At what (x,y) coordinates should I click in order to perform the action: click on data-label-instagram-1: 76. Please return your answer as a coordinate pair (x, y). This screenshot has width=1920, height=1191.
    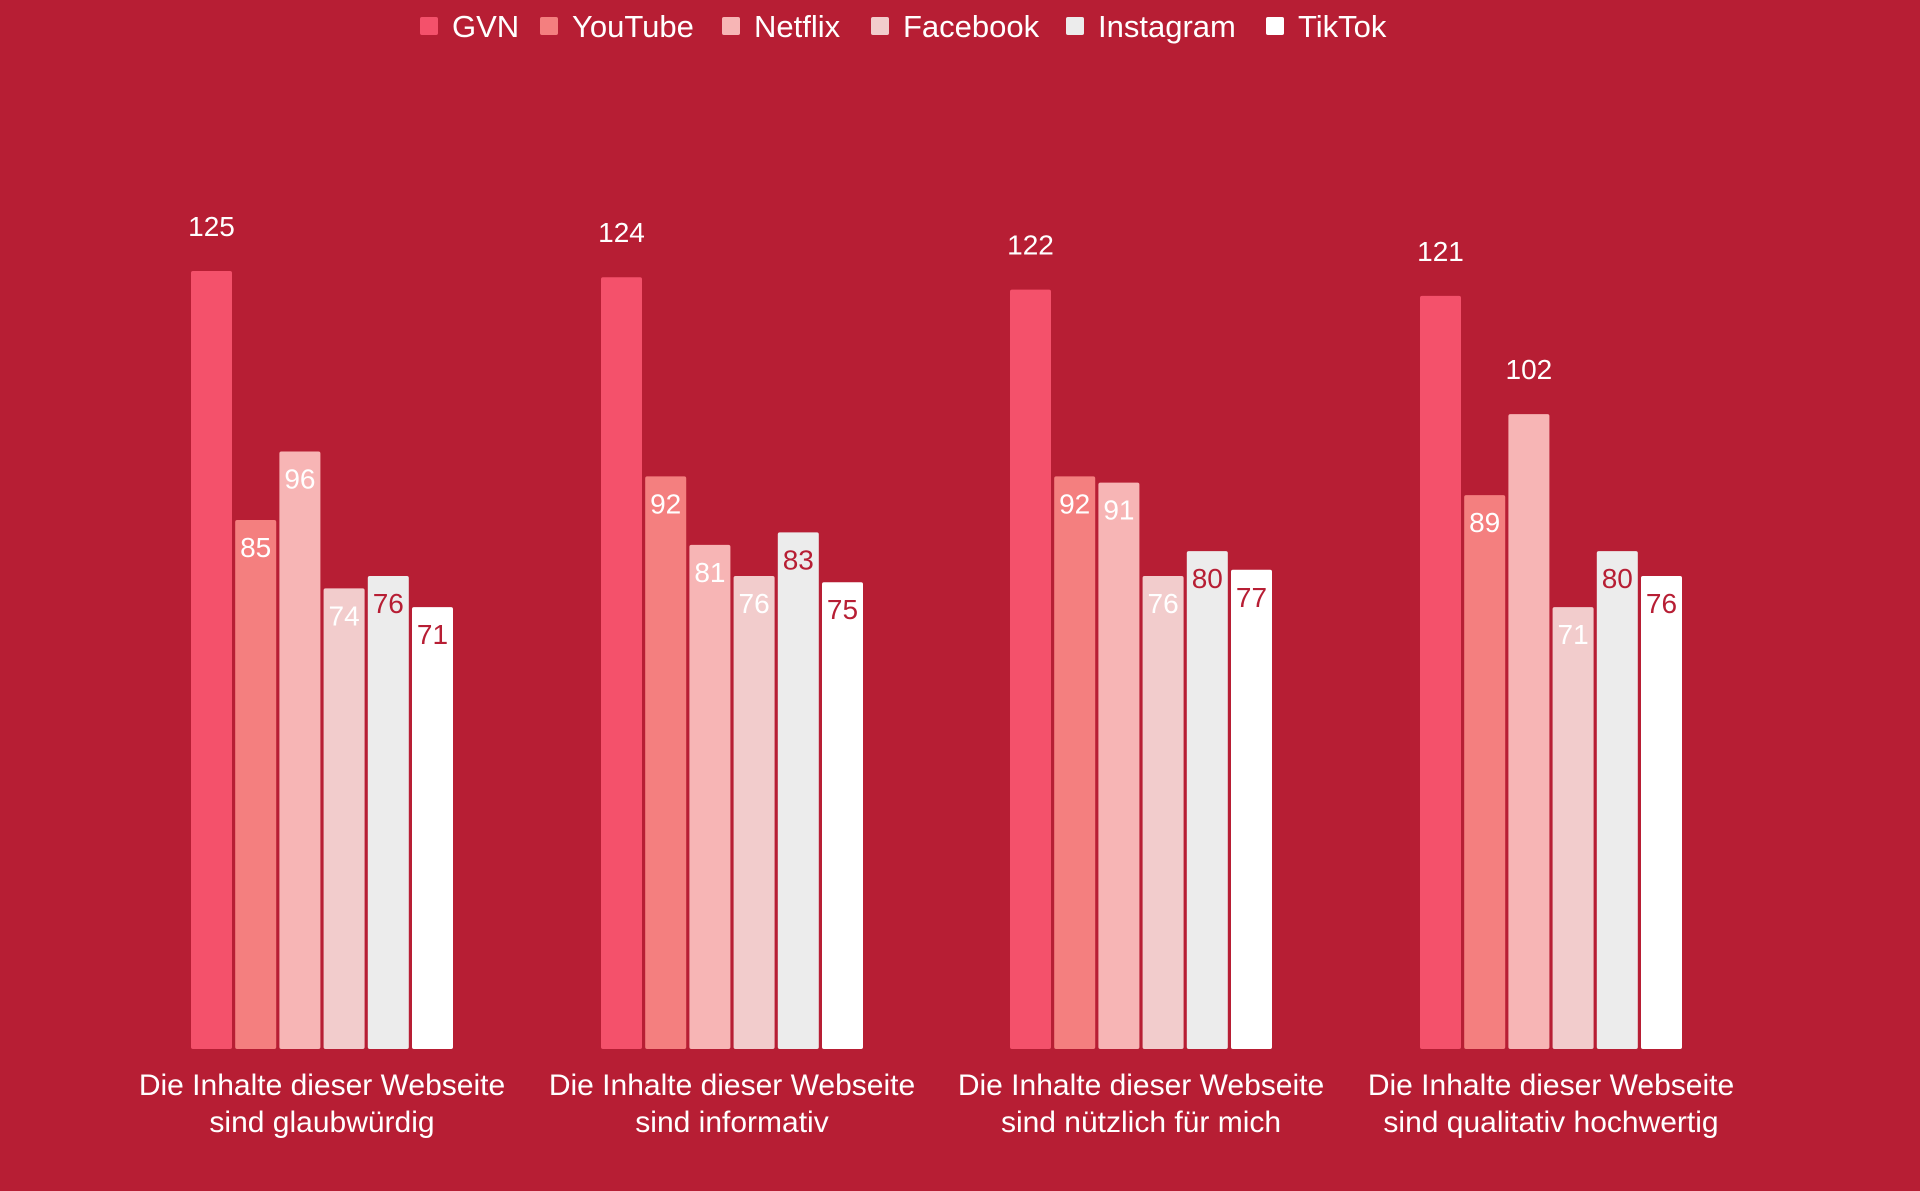
    Looking at the image, I should click on (388, 603).